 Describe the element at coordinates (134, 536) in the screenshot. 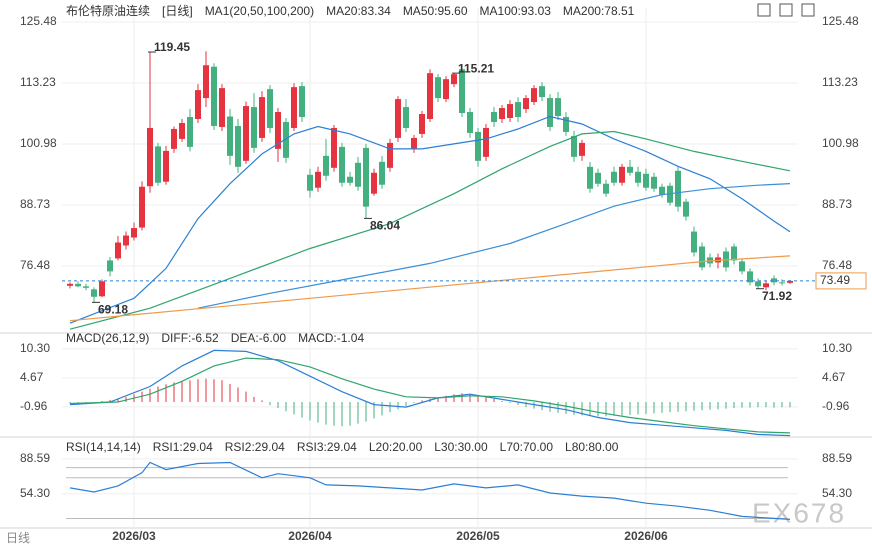

I see `x-tick-label: 2026/03` at that location.